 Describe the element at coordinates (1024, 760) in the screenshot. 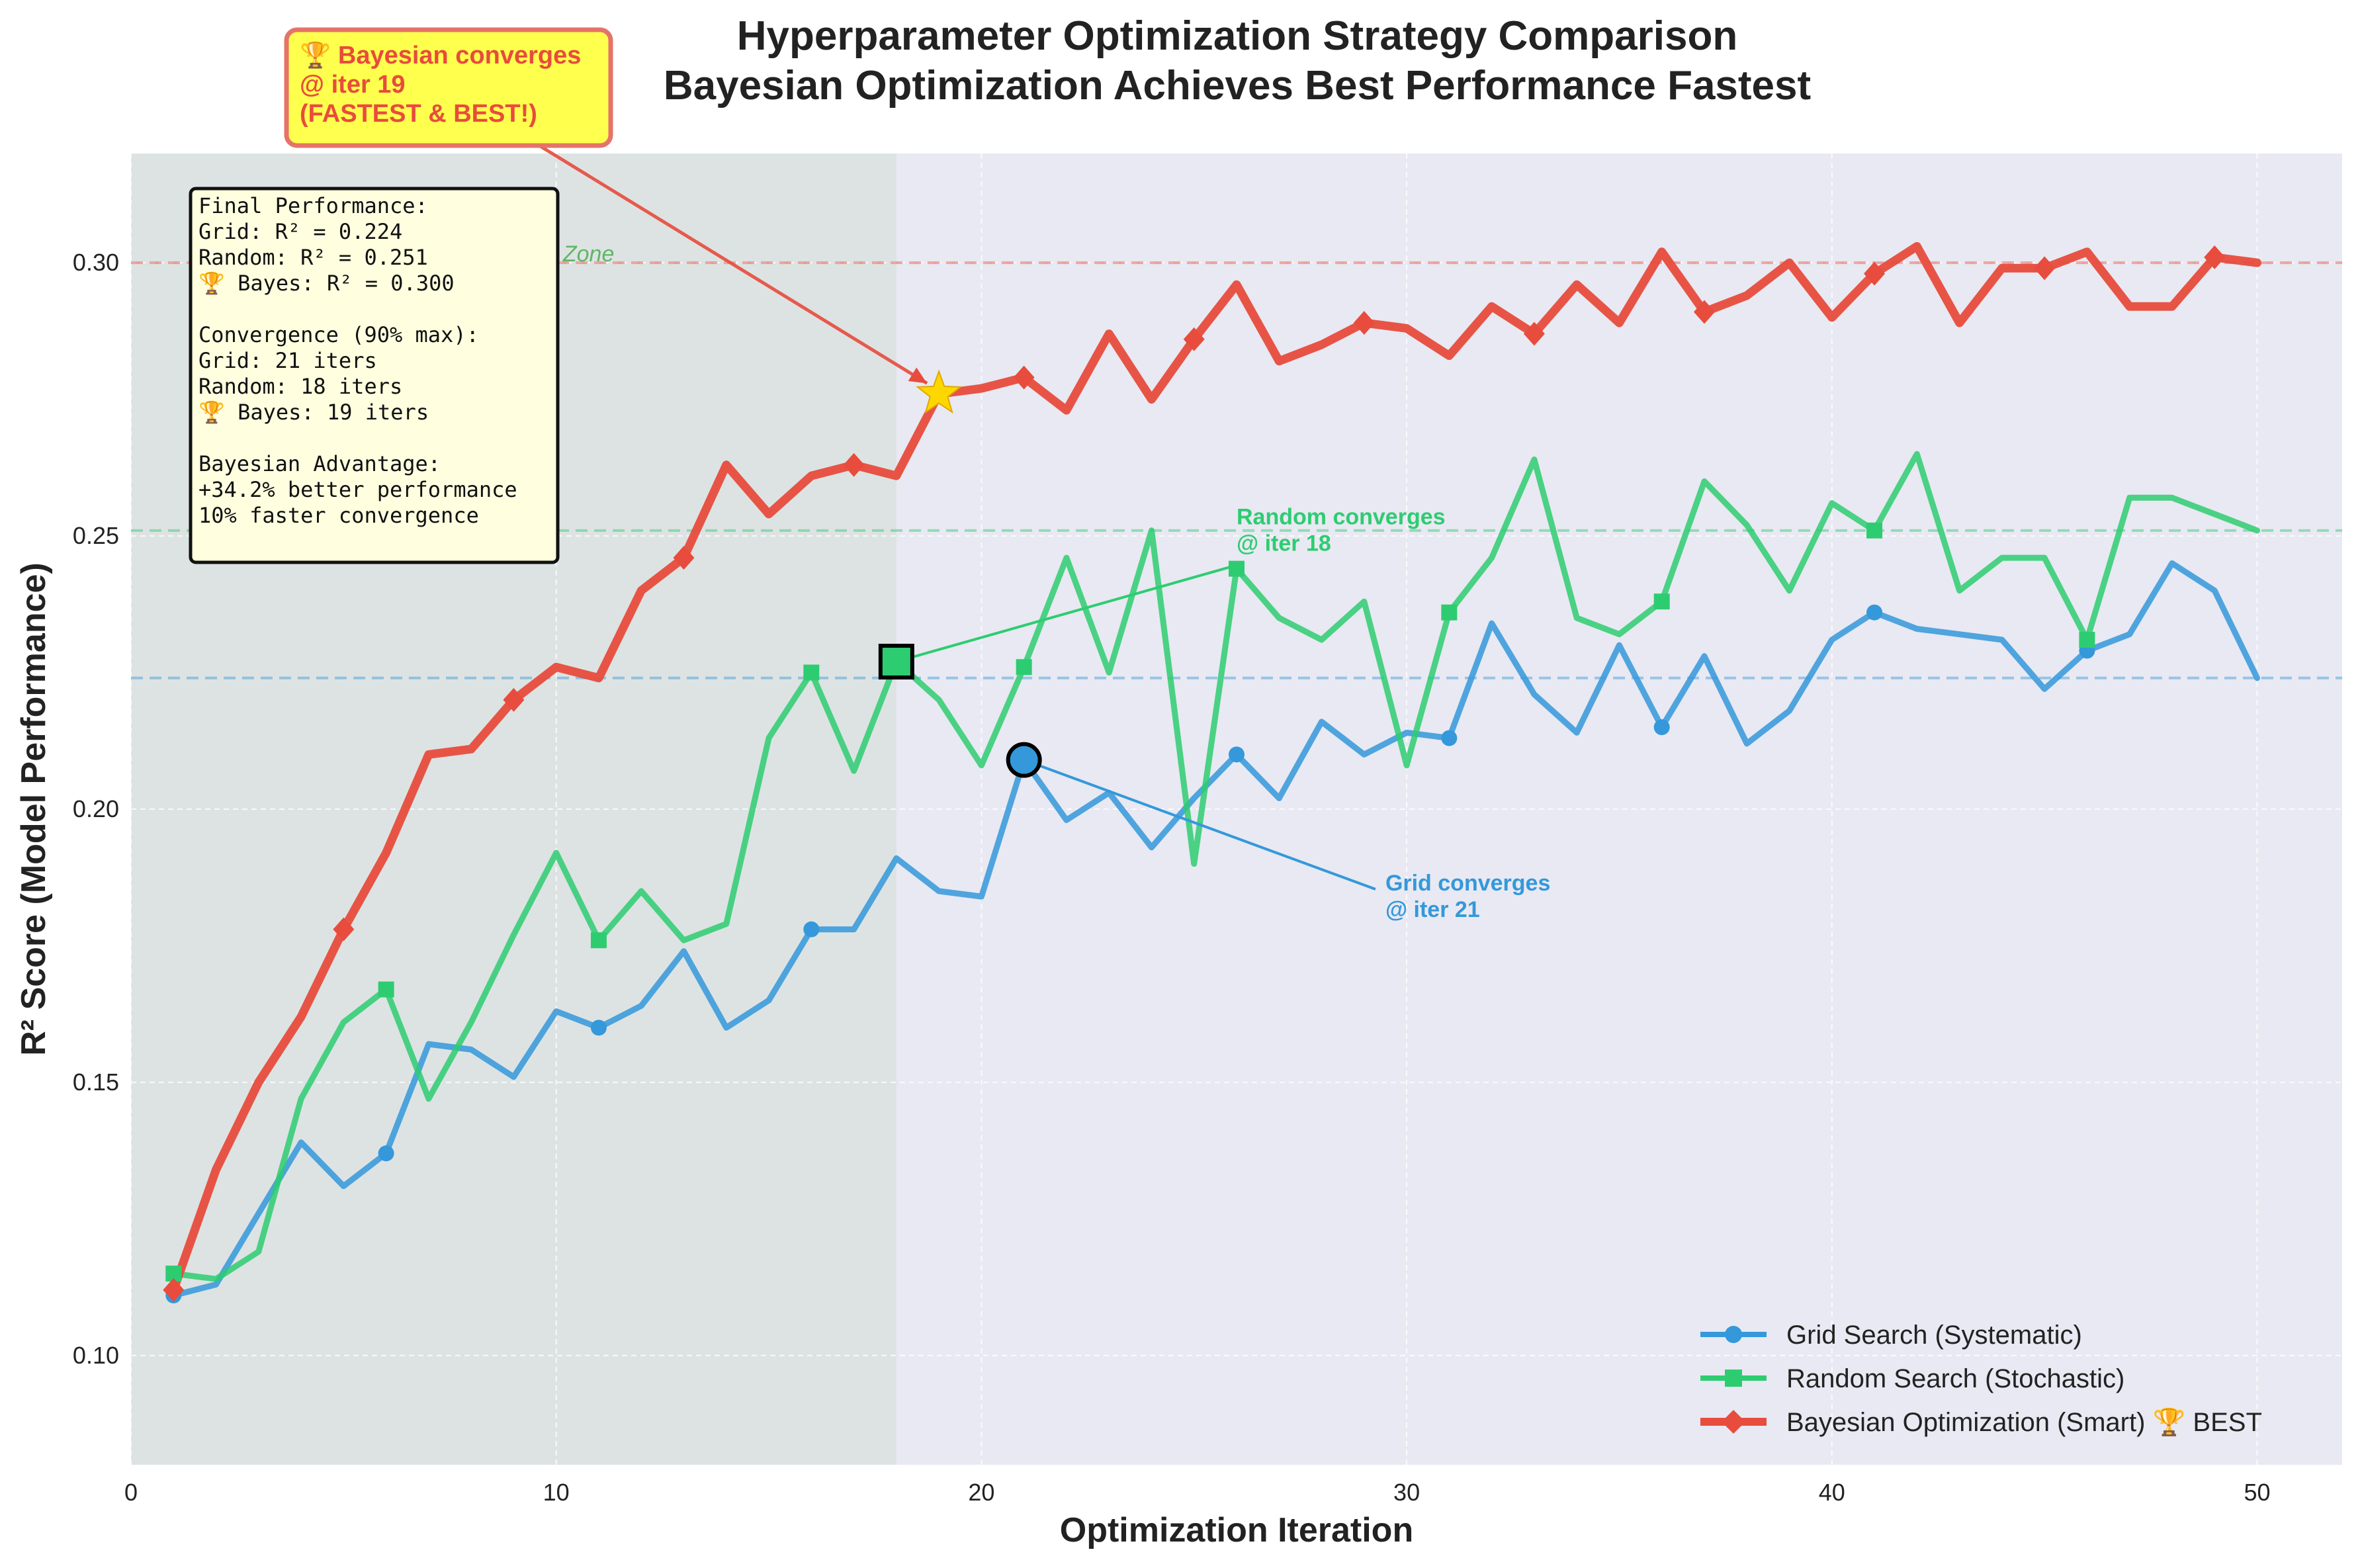

I see `grid-convergence-marker` at that location.